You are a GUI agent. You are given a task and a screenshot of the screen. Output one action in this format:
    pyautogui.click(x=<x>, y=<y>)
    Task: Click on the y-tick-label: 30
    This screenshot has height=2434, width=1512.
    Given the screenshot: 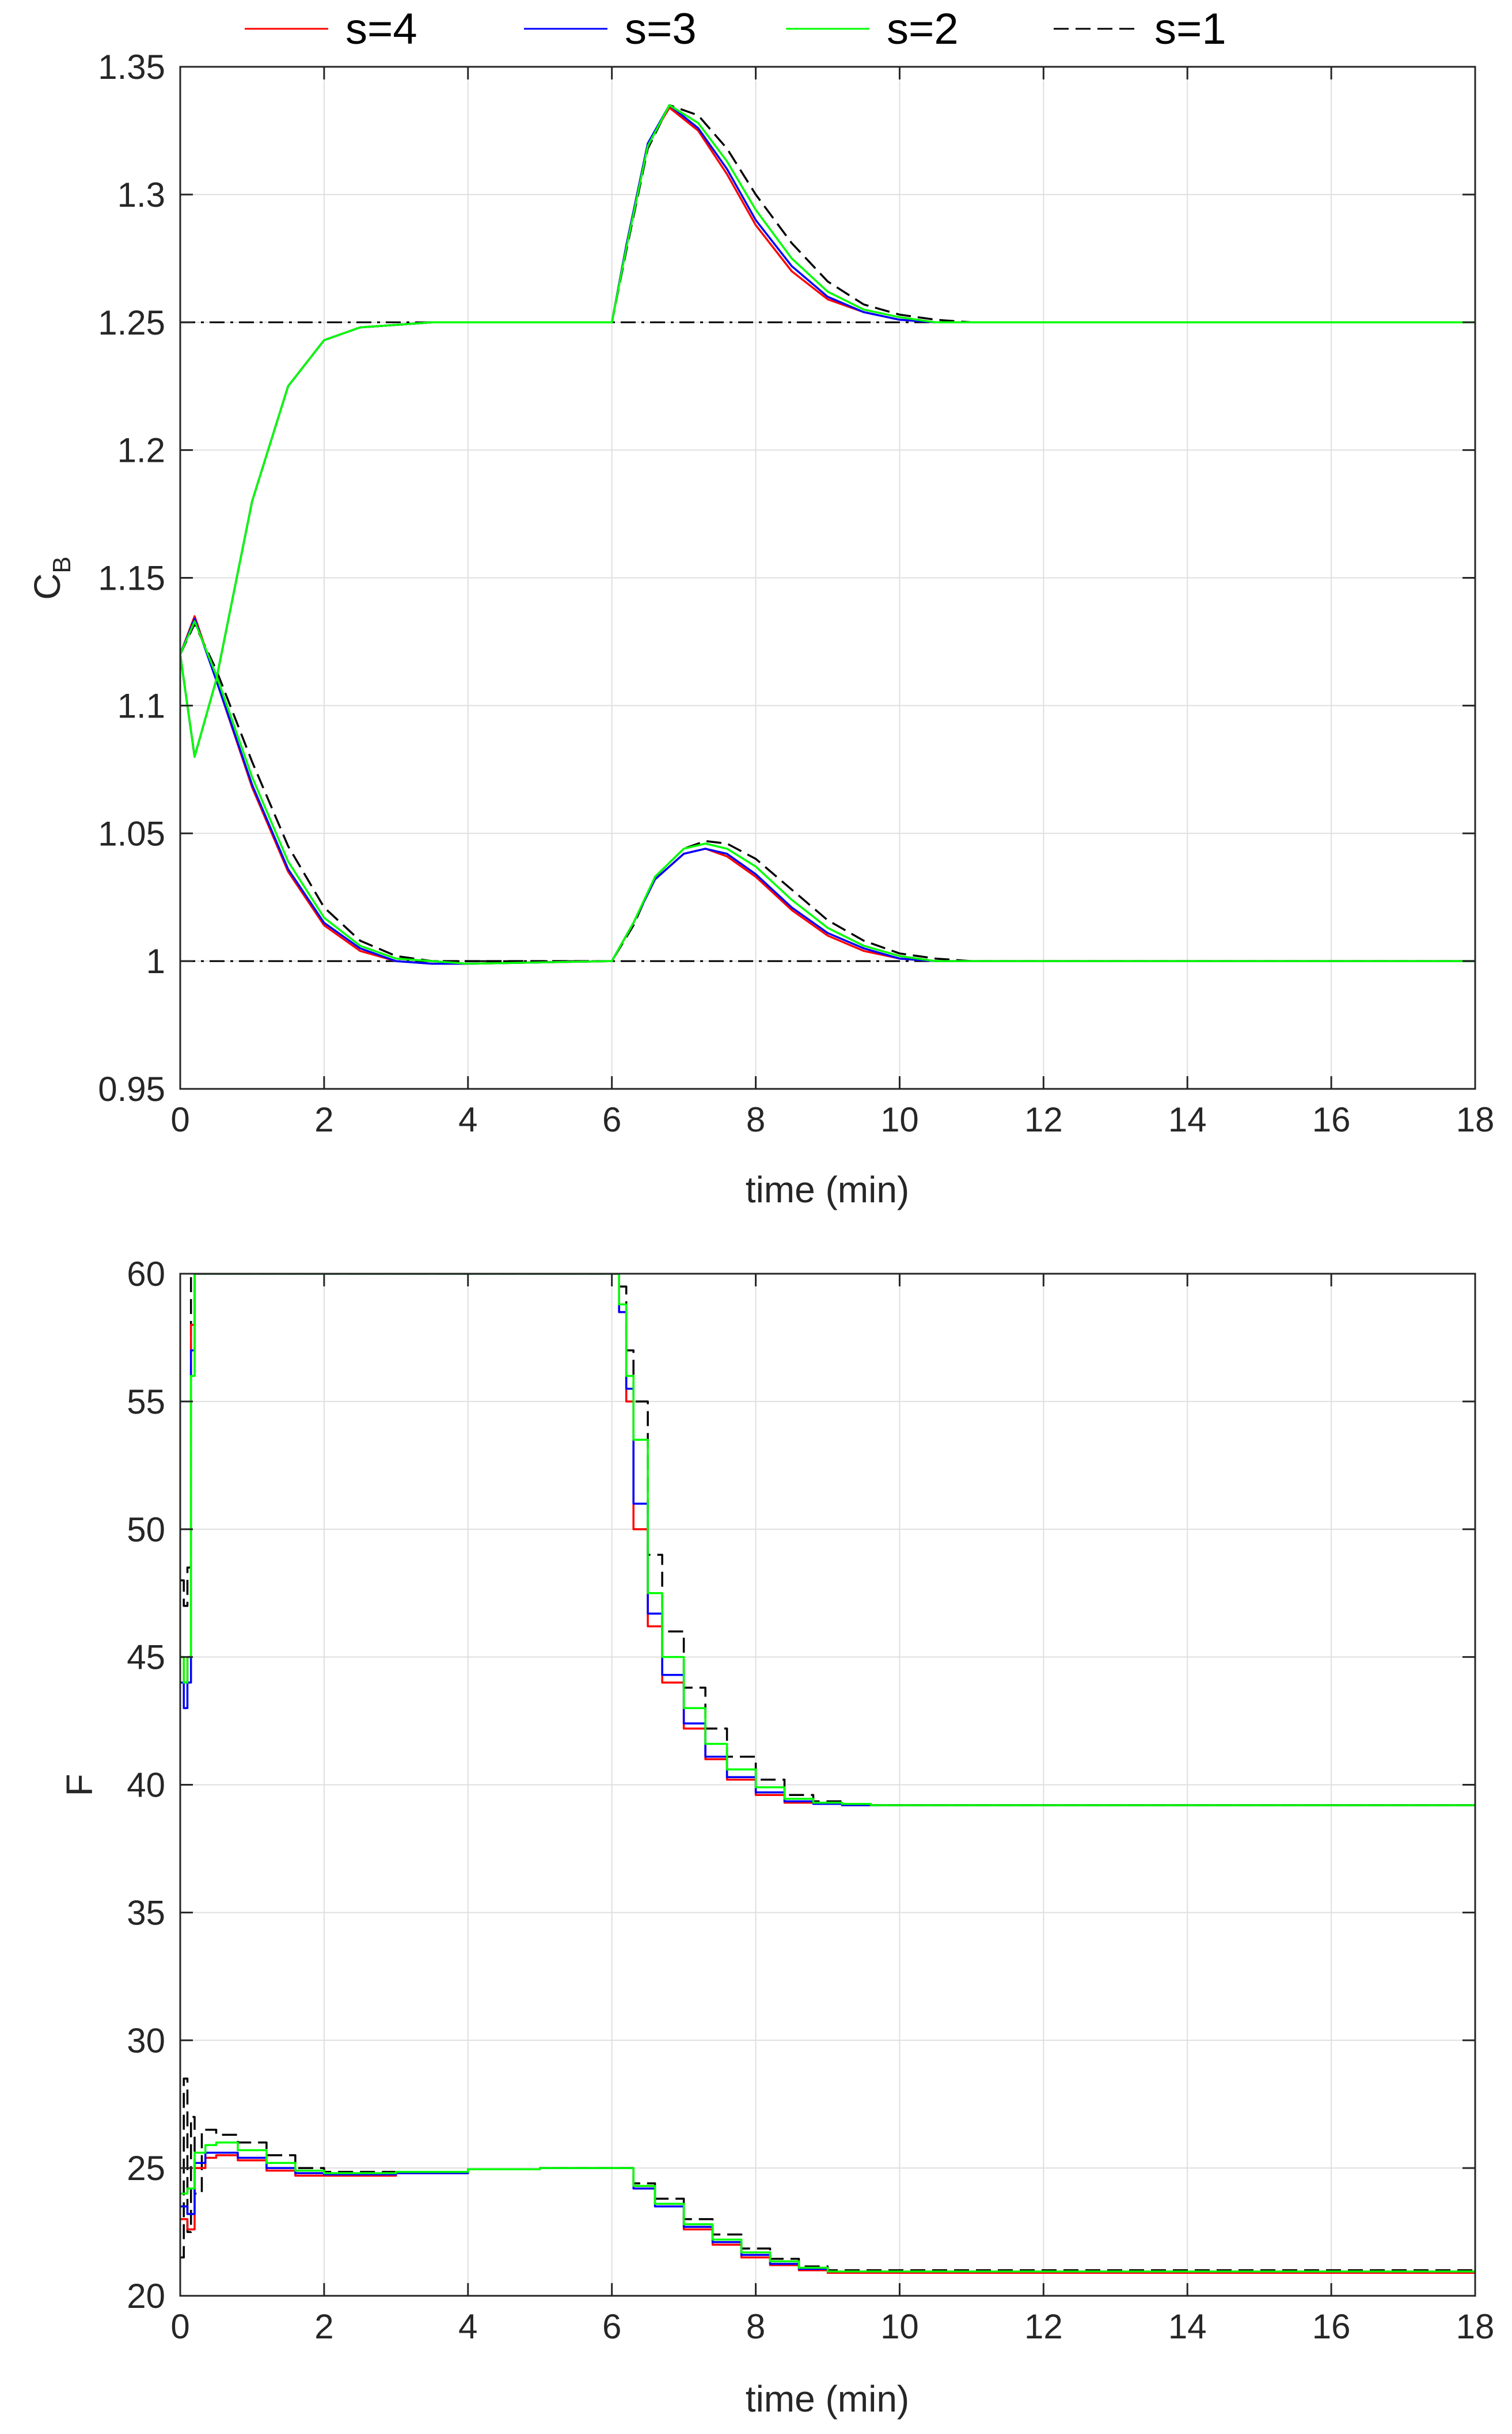 What is the action you would take?
    pyautogui.click(x=146, y=2040)
    